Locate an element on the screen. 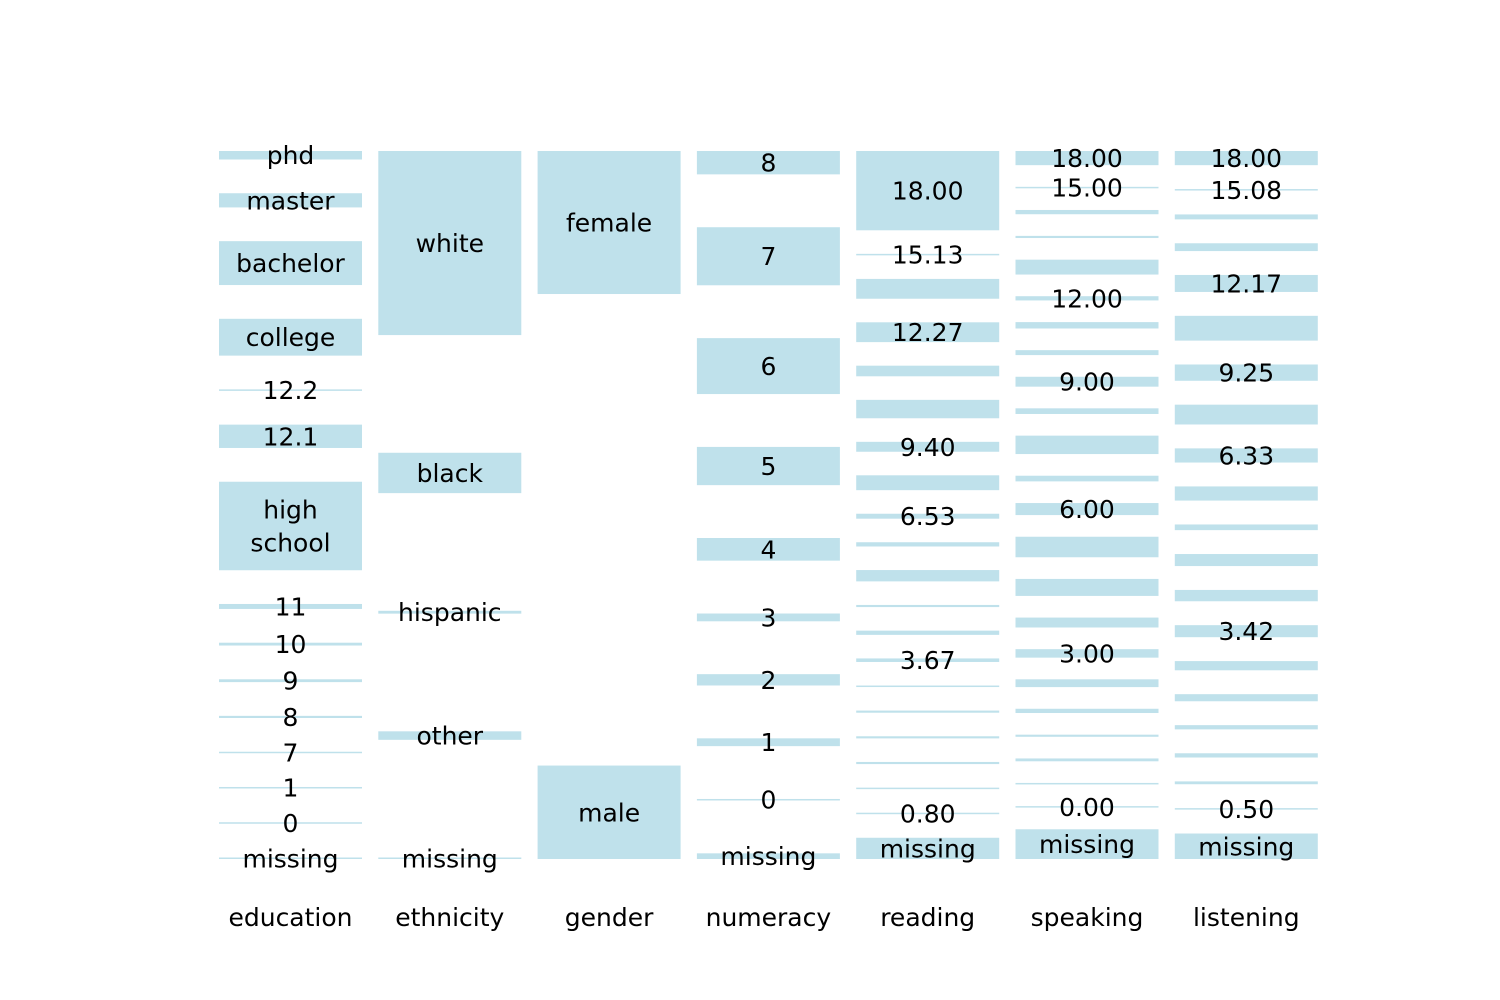 The width and height of the screenshot is (1500, 1000). category-label-numeracy-1: 1 is located at coordinates (768, 742).